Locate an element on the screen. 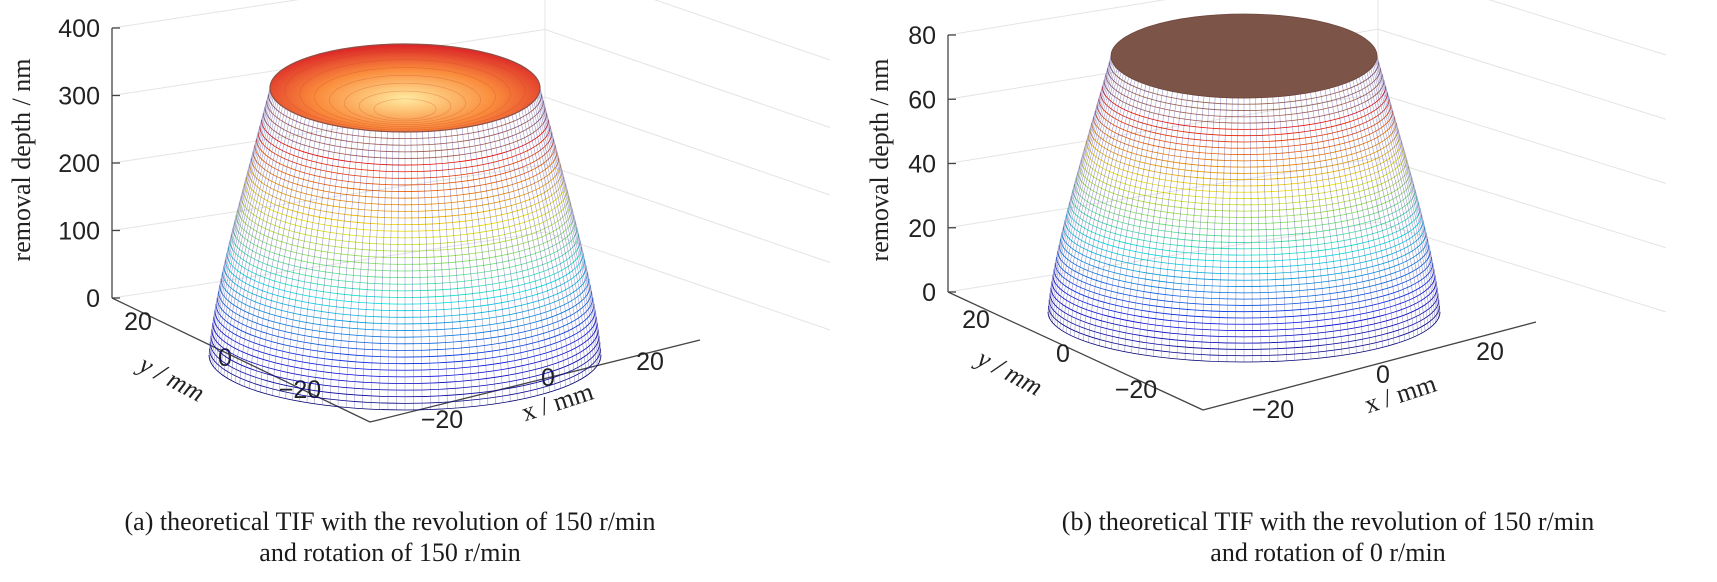 This screenshot has width=1717, height=582. x-ticks: −20 0 20 is located at coordinates (1378, 381).